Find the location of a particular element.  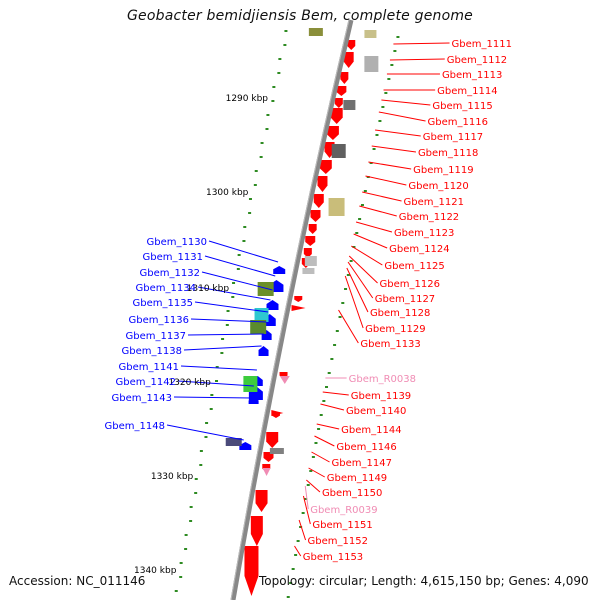

gene-label-right: Gbem_1133 is located at coordinates (390, 344).